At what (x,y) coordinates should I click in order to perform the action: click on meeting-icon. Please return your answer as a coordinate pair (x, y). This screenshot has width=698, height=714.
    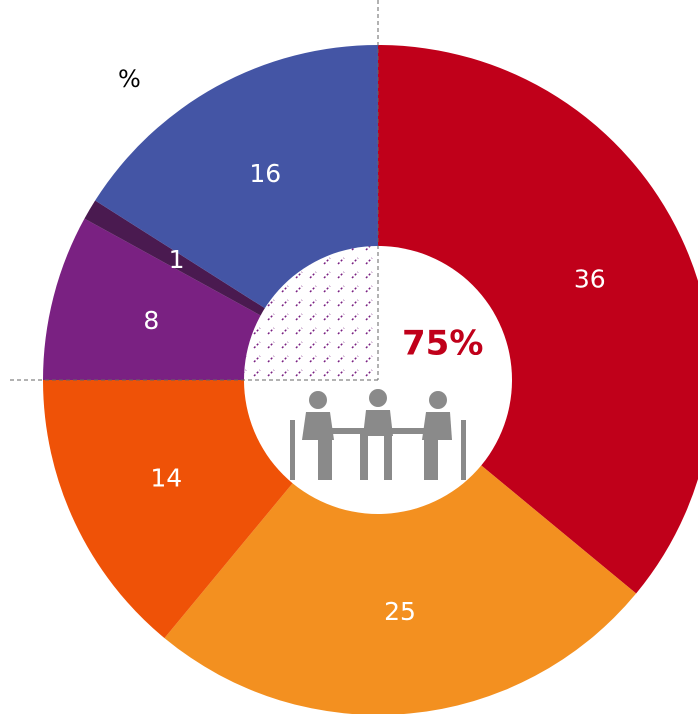
    Looking at the image, I should click on (378, 434).